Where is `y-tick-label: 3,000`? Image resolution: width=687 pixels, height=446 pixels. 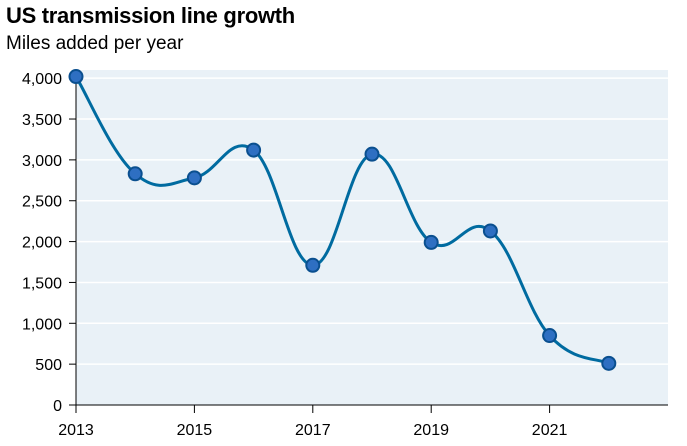 y-tick-label: 3,000 is located at coordinates (42, 161).